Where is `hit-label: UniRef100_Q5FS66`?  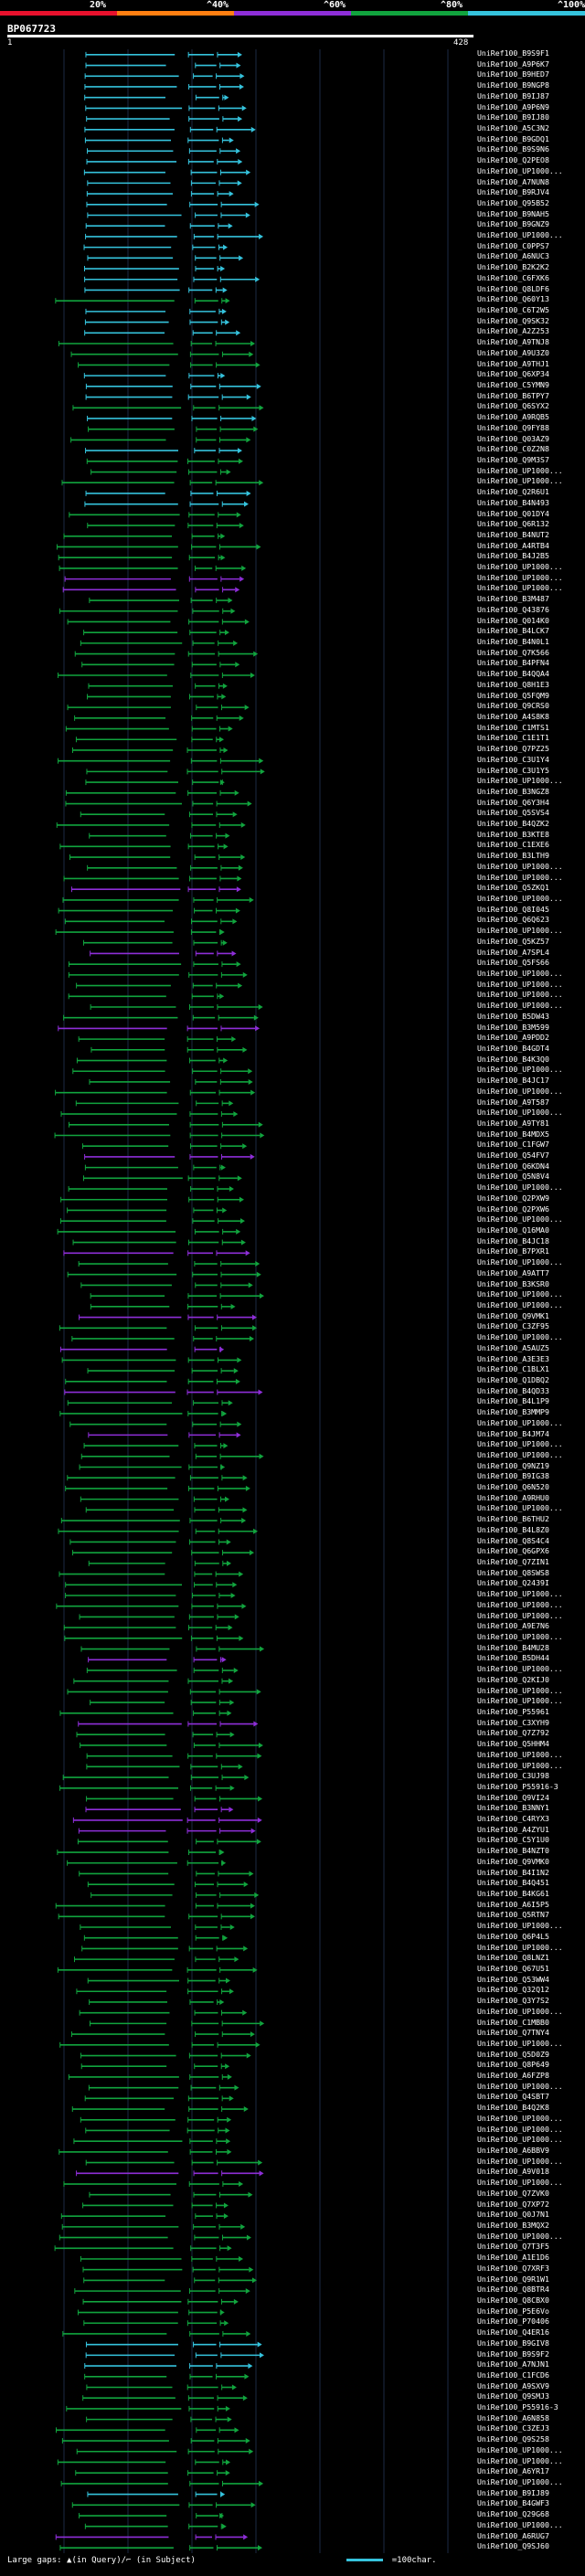
hit-label: UniRef100_Q5FS66 is located at coordinates (513, 963).